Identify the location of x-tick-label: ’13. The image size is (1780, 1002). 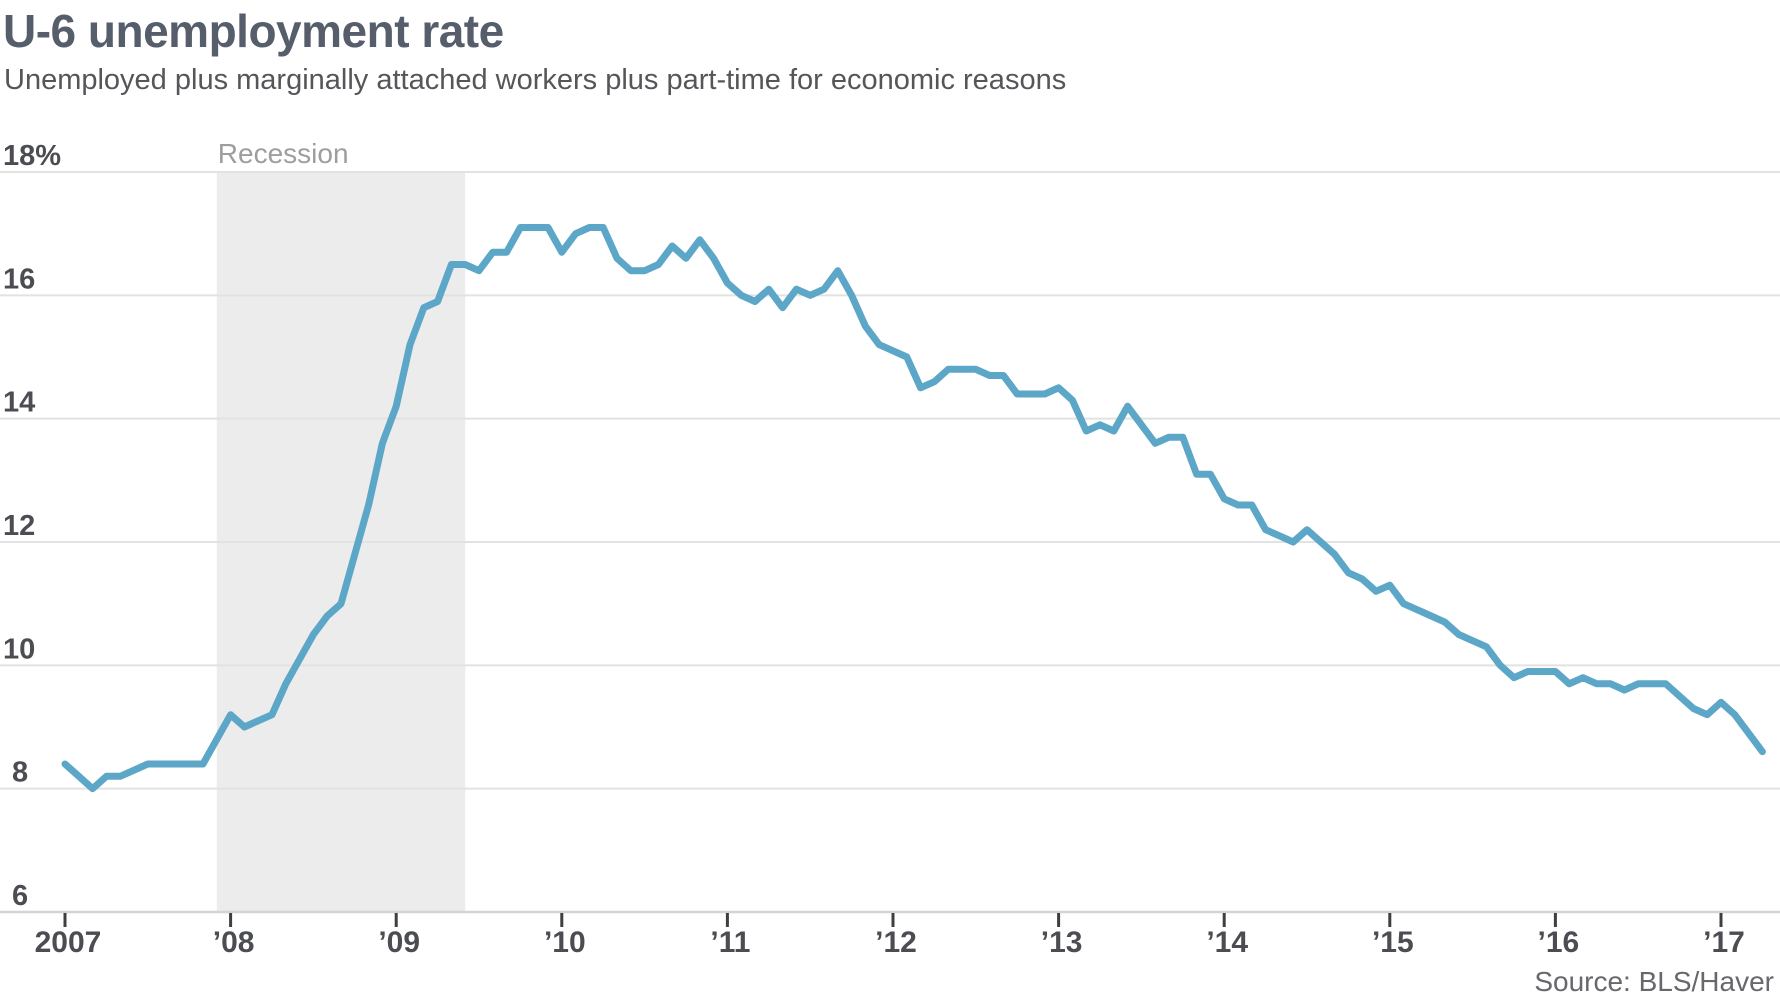
(1062, 942).